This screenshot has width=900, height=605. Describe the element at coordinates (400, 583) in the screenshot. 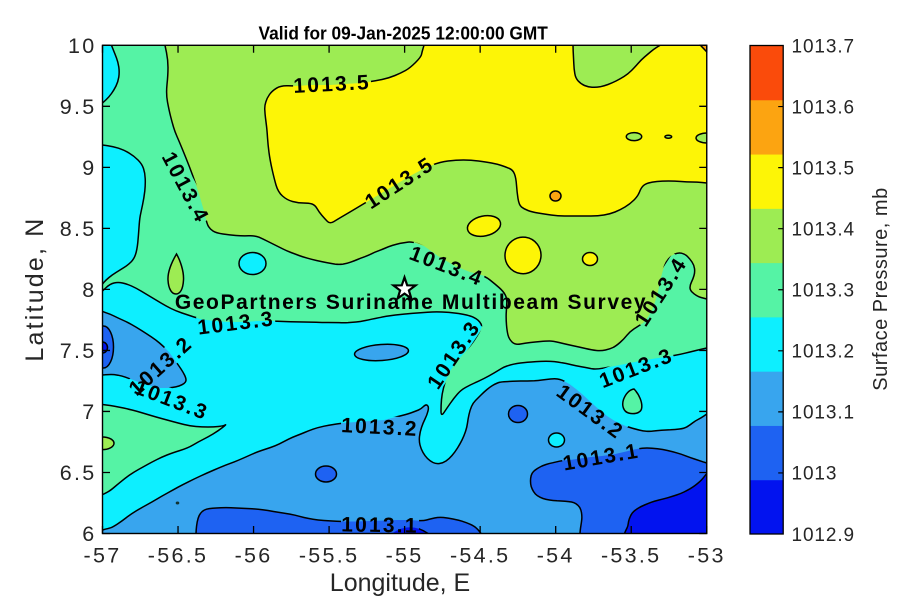

I see `svg-text: Longitude, E` at that location.